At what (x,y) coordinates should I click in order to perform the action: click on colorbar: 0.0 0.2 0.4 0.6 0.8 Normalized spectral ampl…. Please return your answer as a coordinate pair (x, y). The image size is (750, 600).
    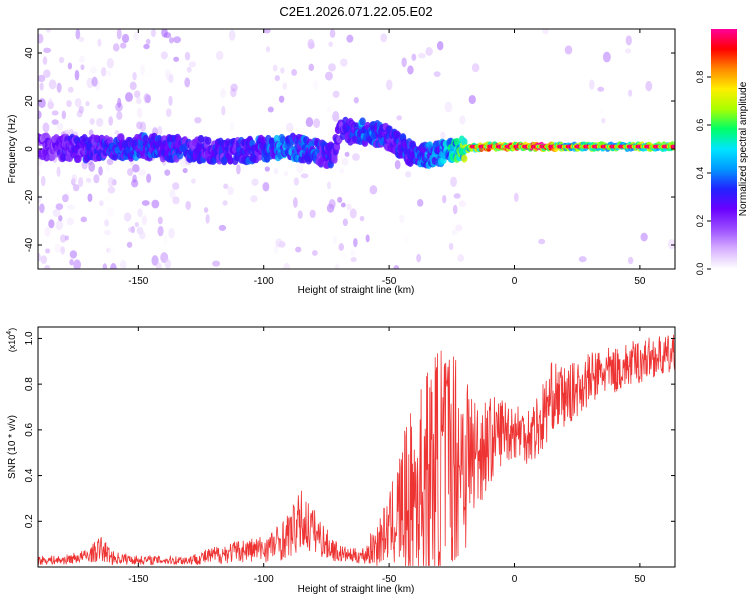
    Looking at the image, I should click on (722, 152).